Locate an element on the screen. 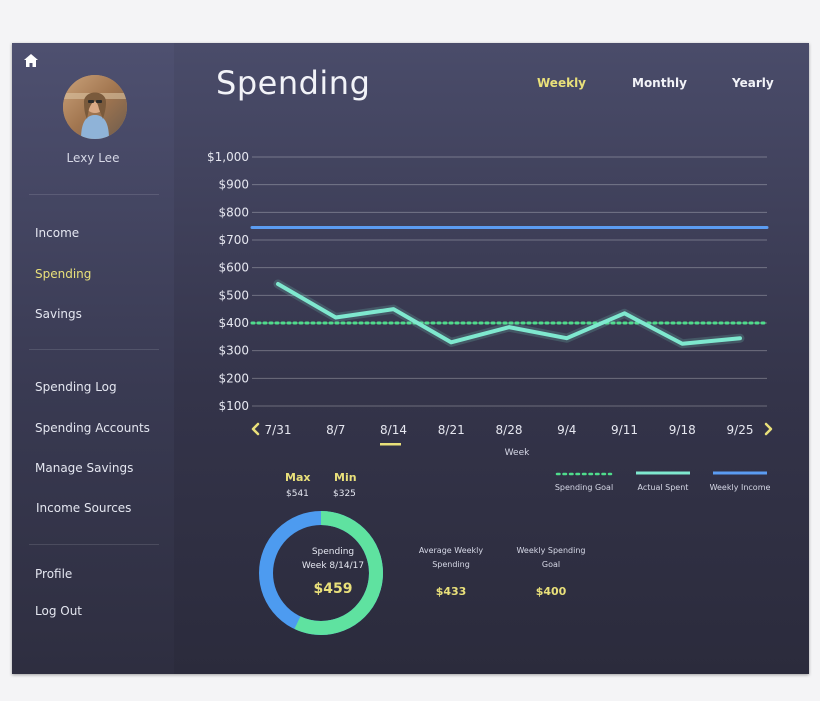 This screenshot has width=820, height=701. y-tick-label: $200 is located at coordinates (233, 378).